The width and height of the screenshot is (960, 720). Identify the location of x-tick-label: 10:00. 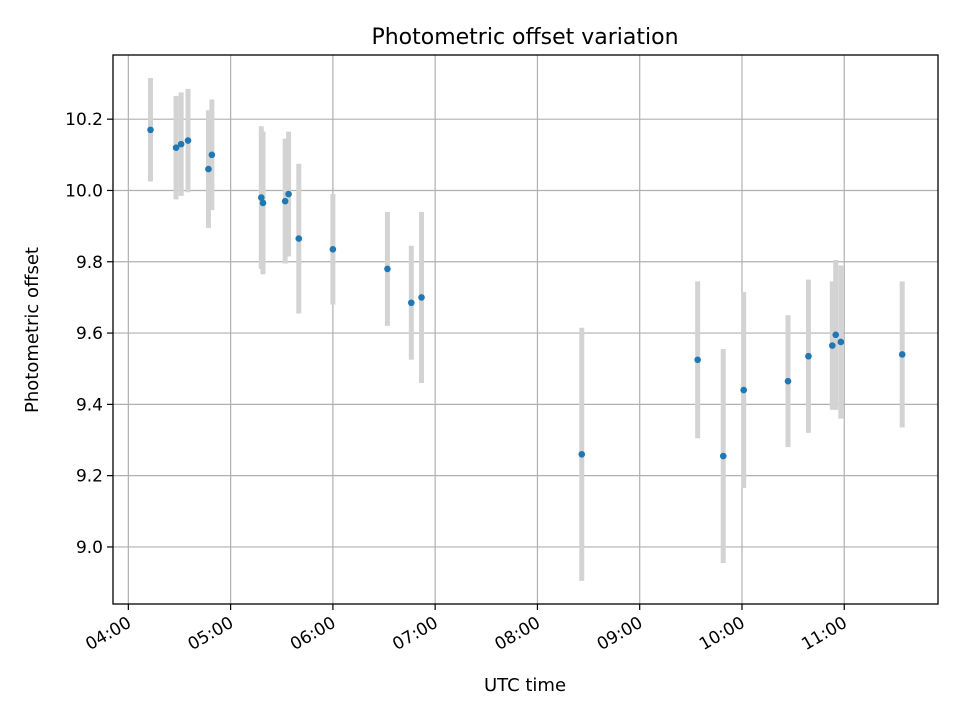
(722, 634).